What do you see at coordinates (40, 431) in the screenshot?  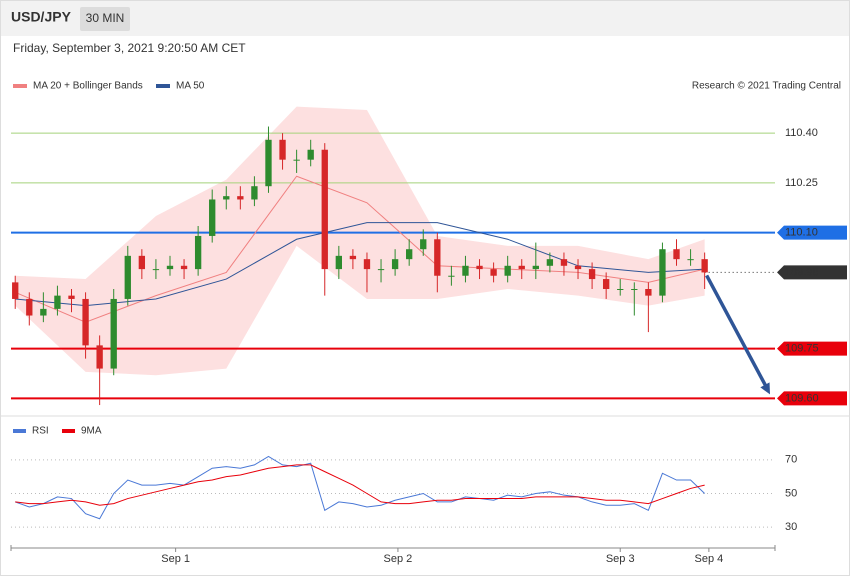 I see `legend-label: RSI` at bounding box center [40, 431].